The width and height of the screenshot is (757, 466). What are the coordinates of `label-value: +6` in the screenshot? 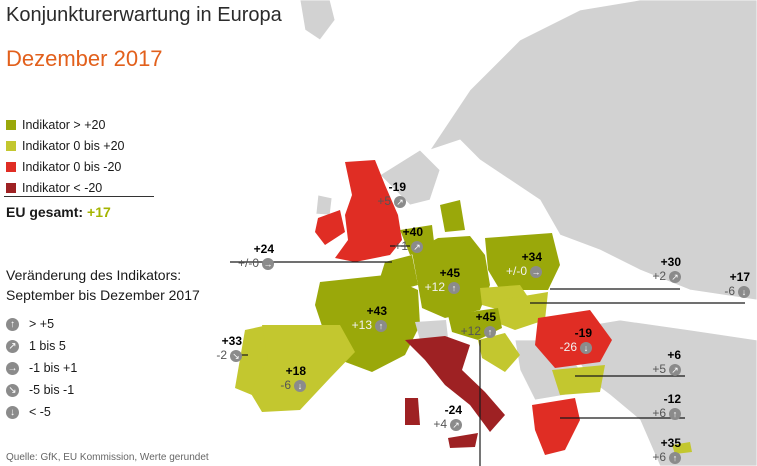 It's located at (674, 355).